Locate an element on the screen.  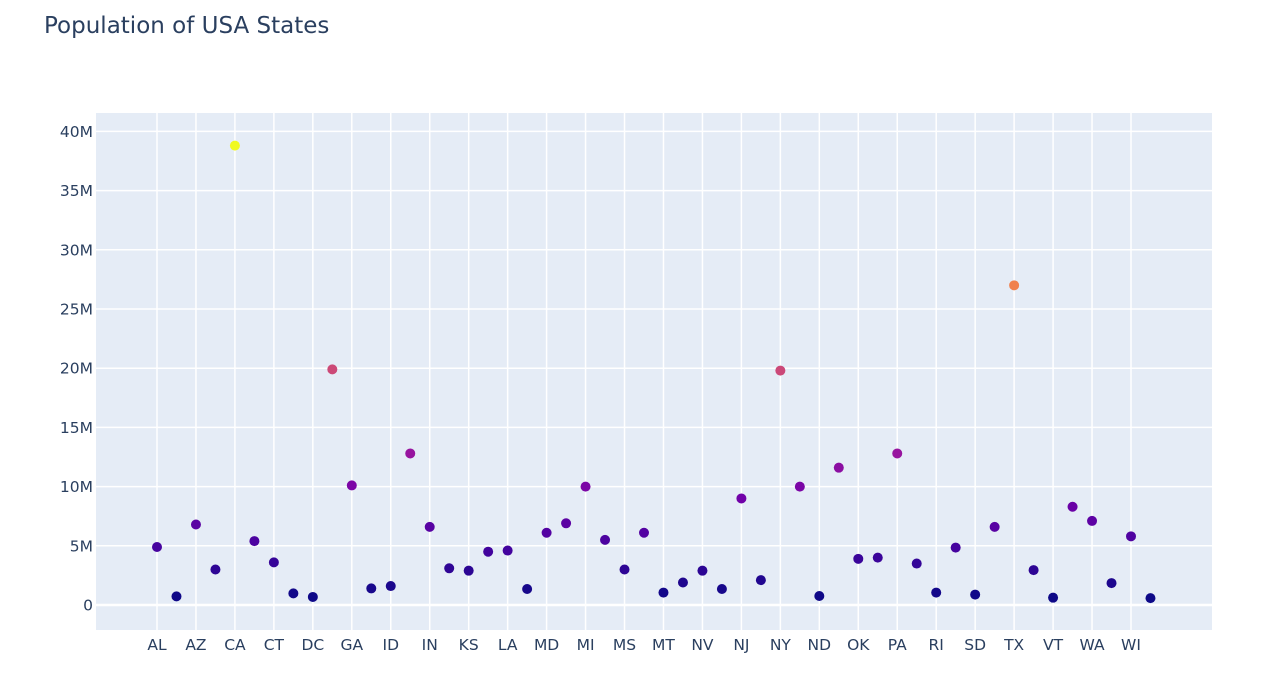
data-point-ma: MA: 6900000 is located at coordinates (566, 523).